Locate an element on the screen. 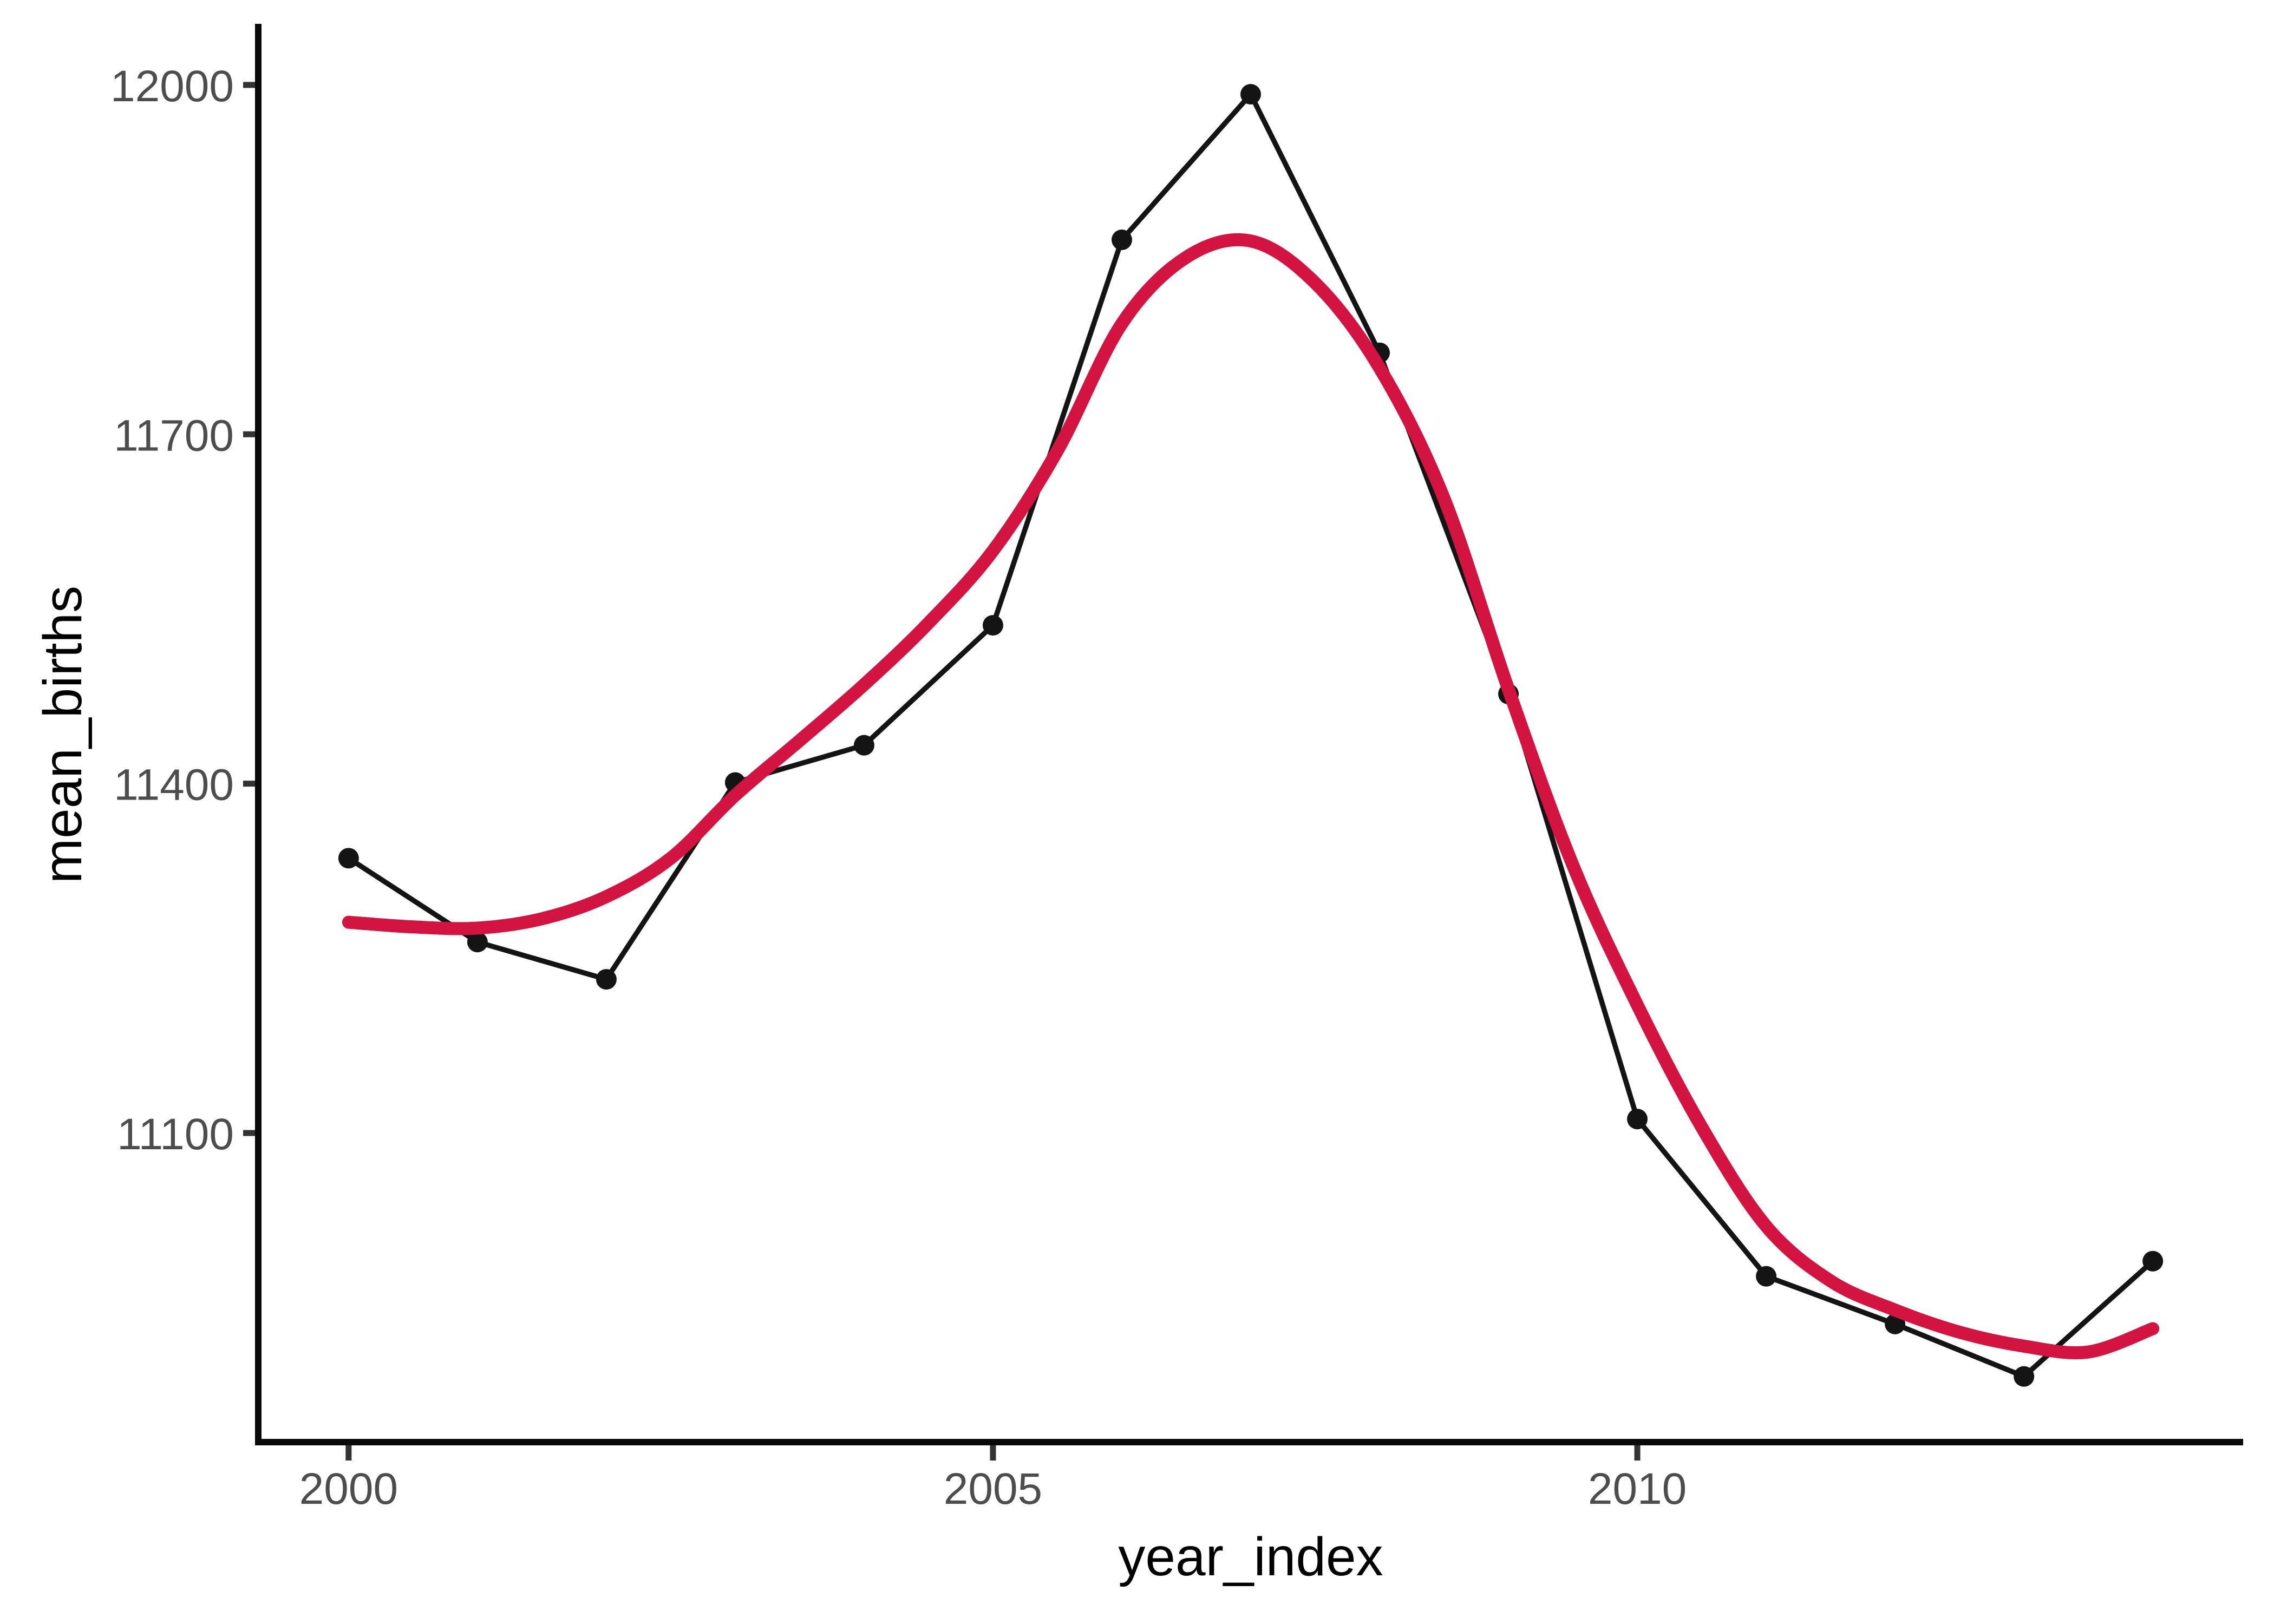 This screenshot has height=1624, width=2274. y-tick-label: 11400 is located at coordinates (174, 785).